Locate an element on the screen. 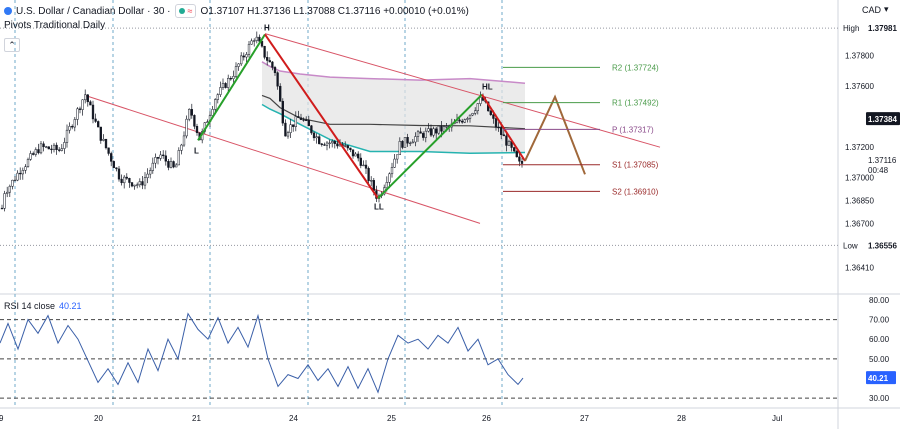 The image size is (900, 429). time-tick-label: 21 is located at coordinates (196, 418).